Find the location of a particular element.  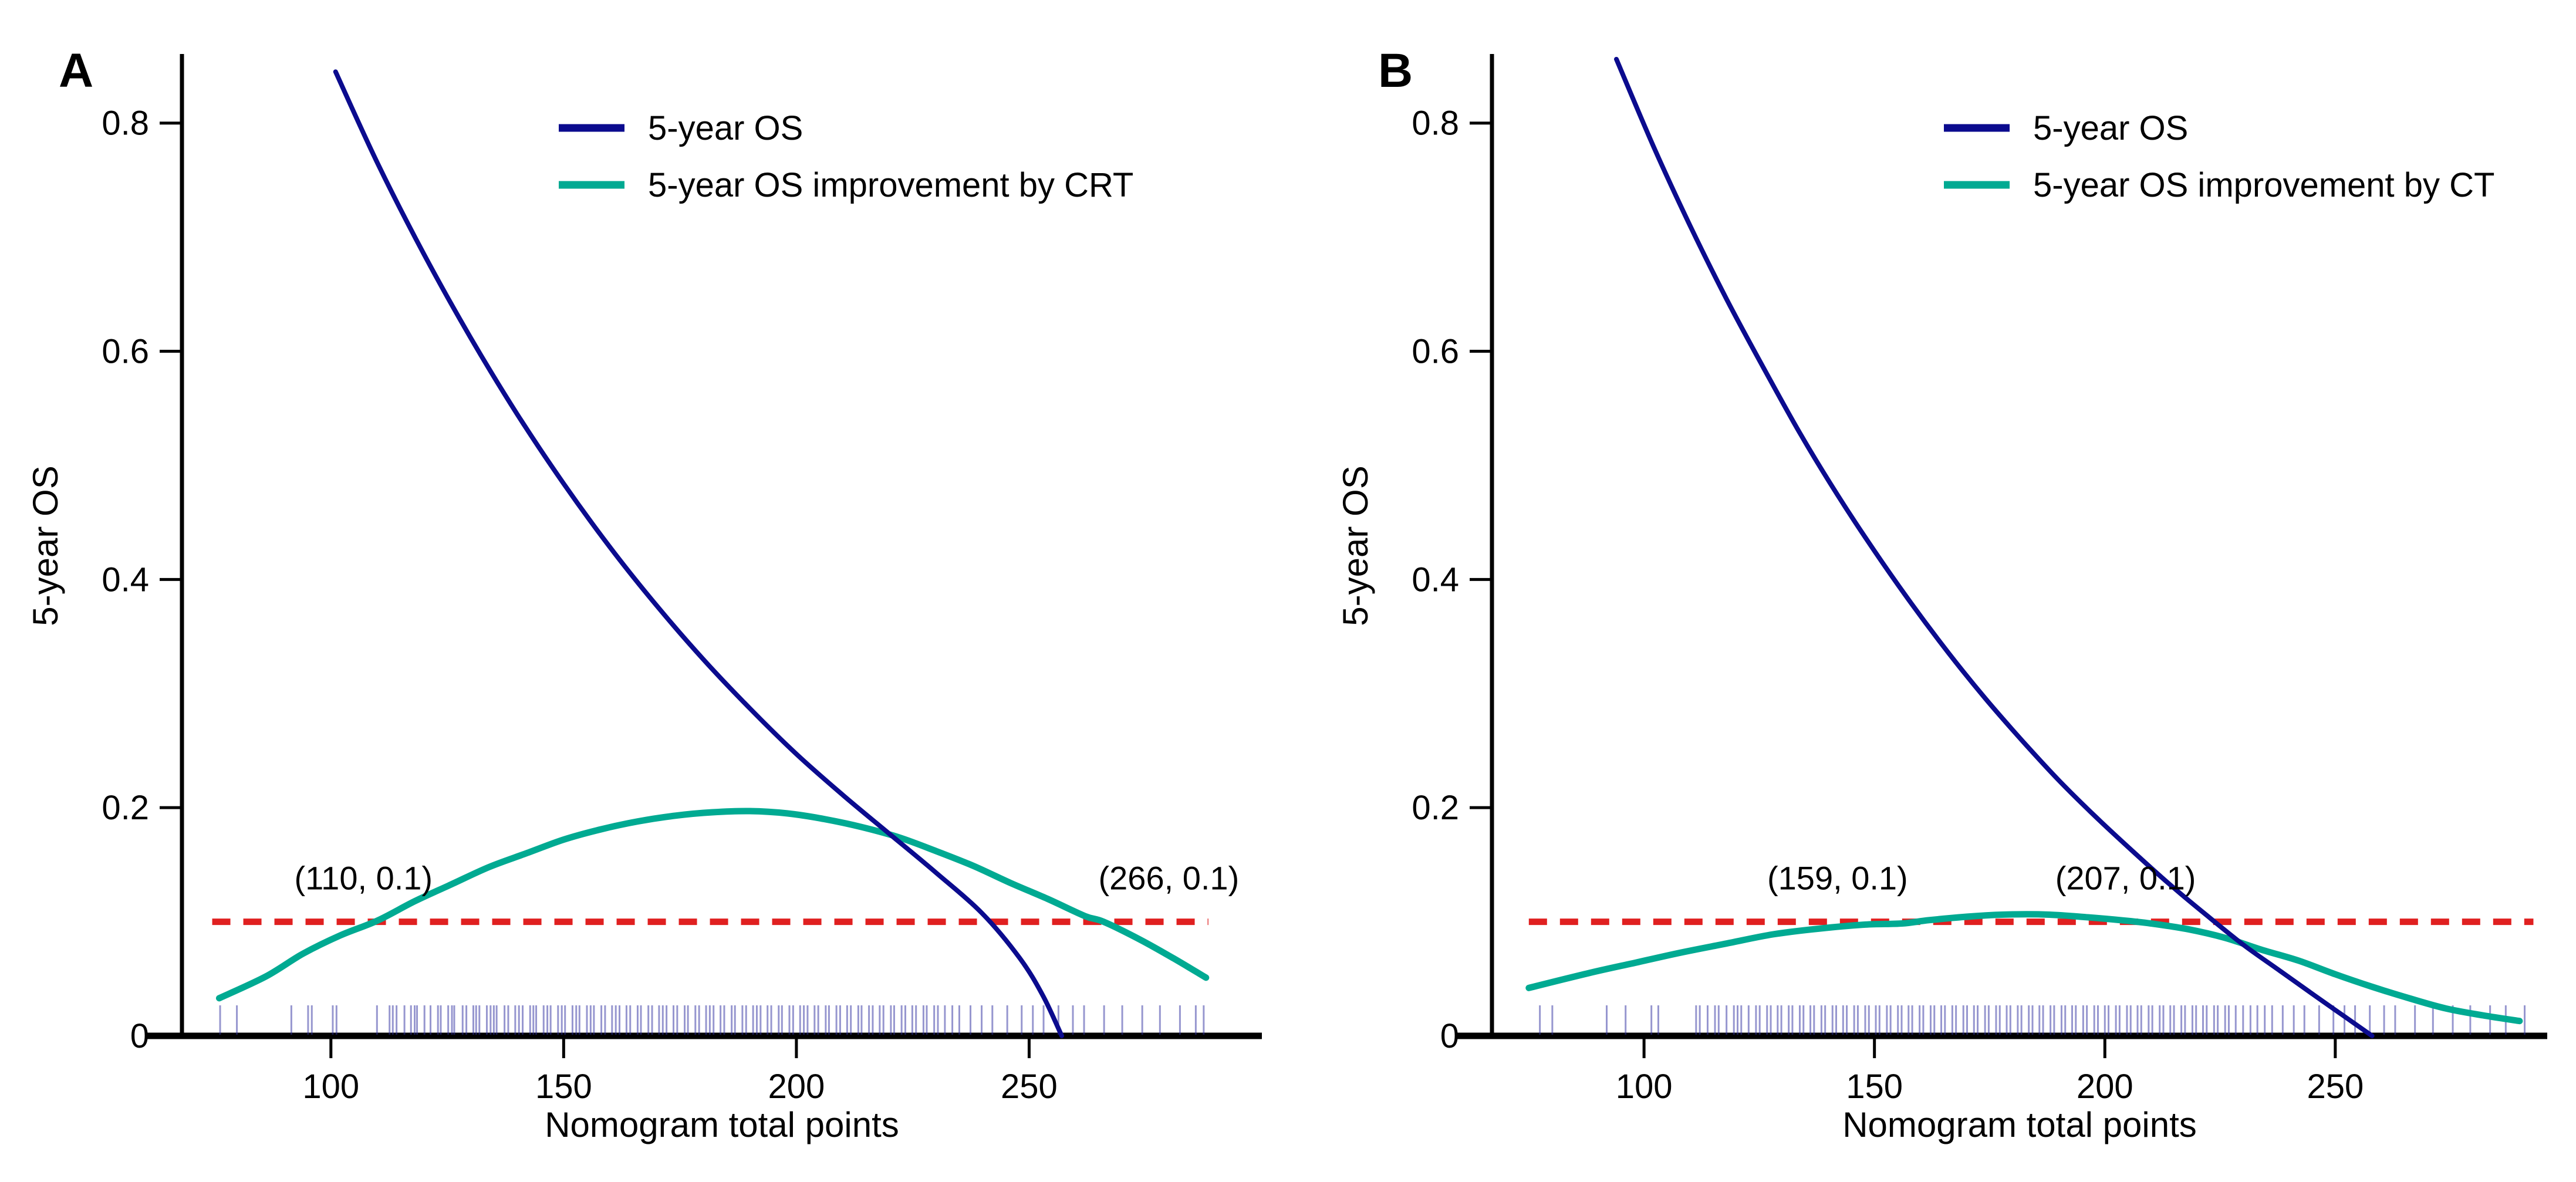

legend-label: 5-year OS improvement by CRT is located at coordinates (891, 185).